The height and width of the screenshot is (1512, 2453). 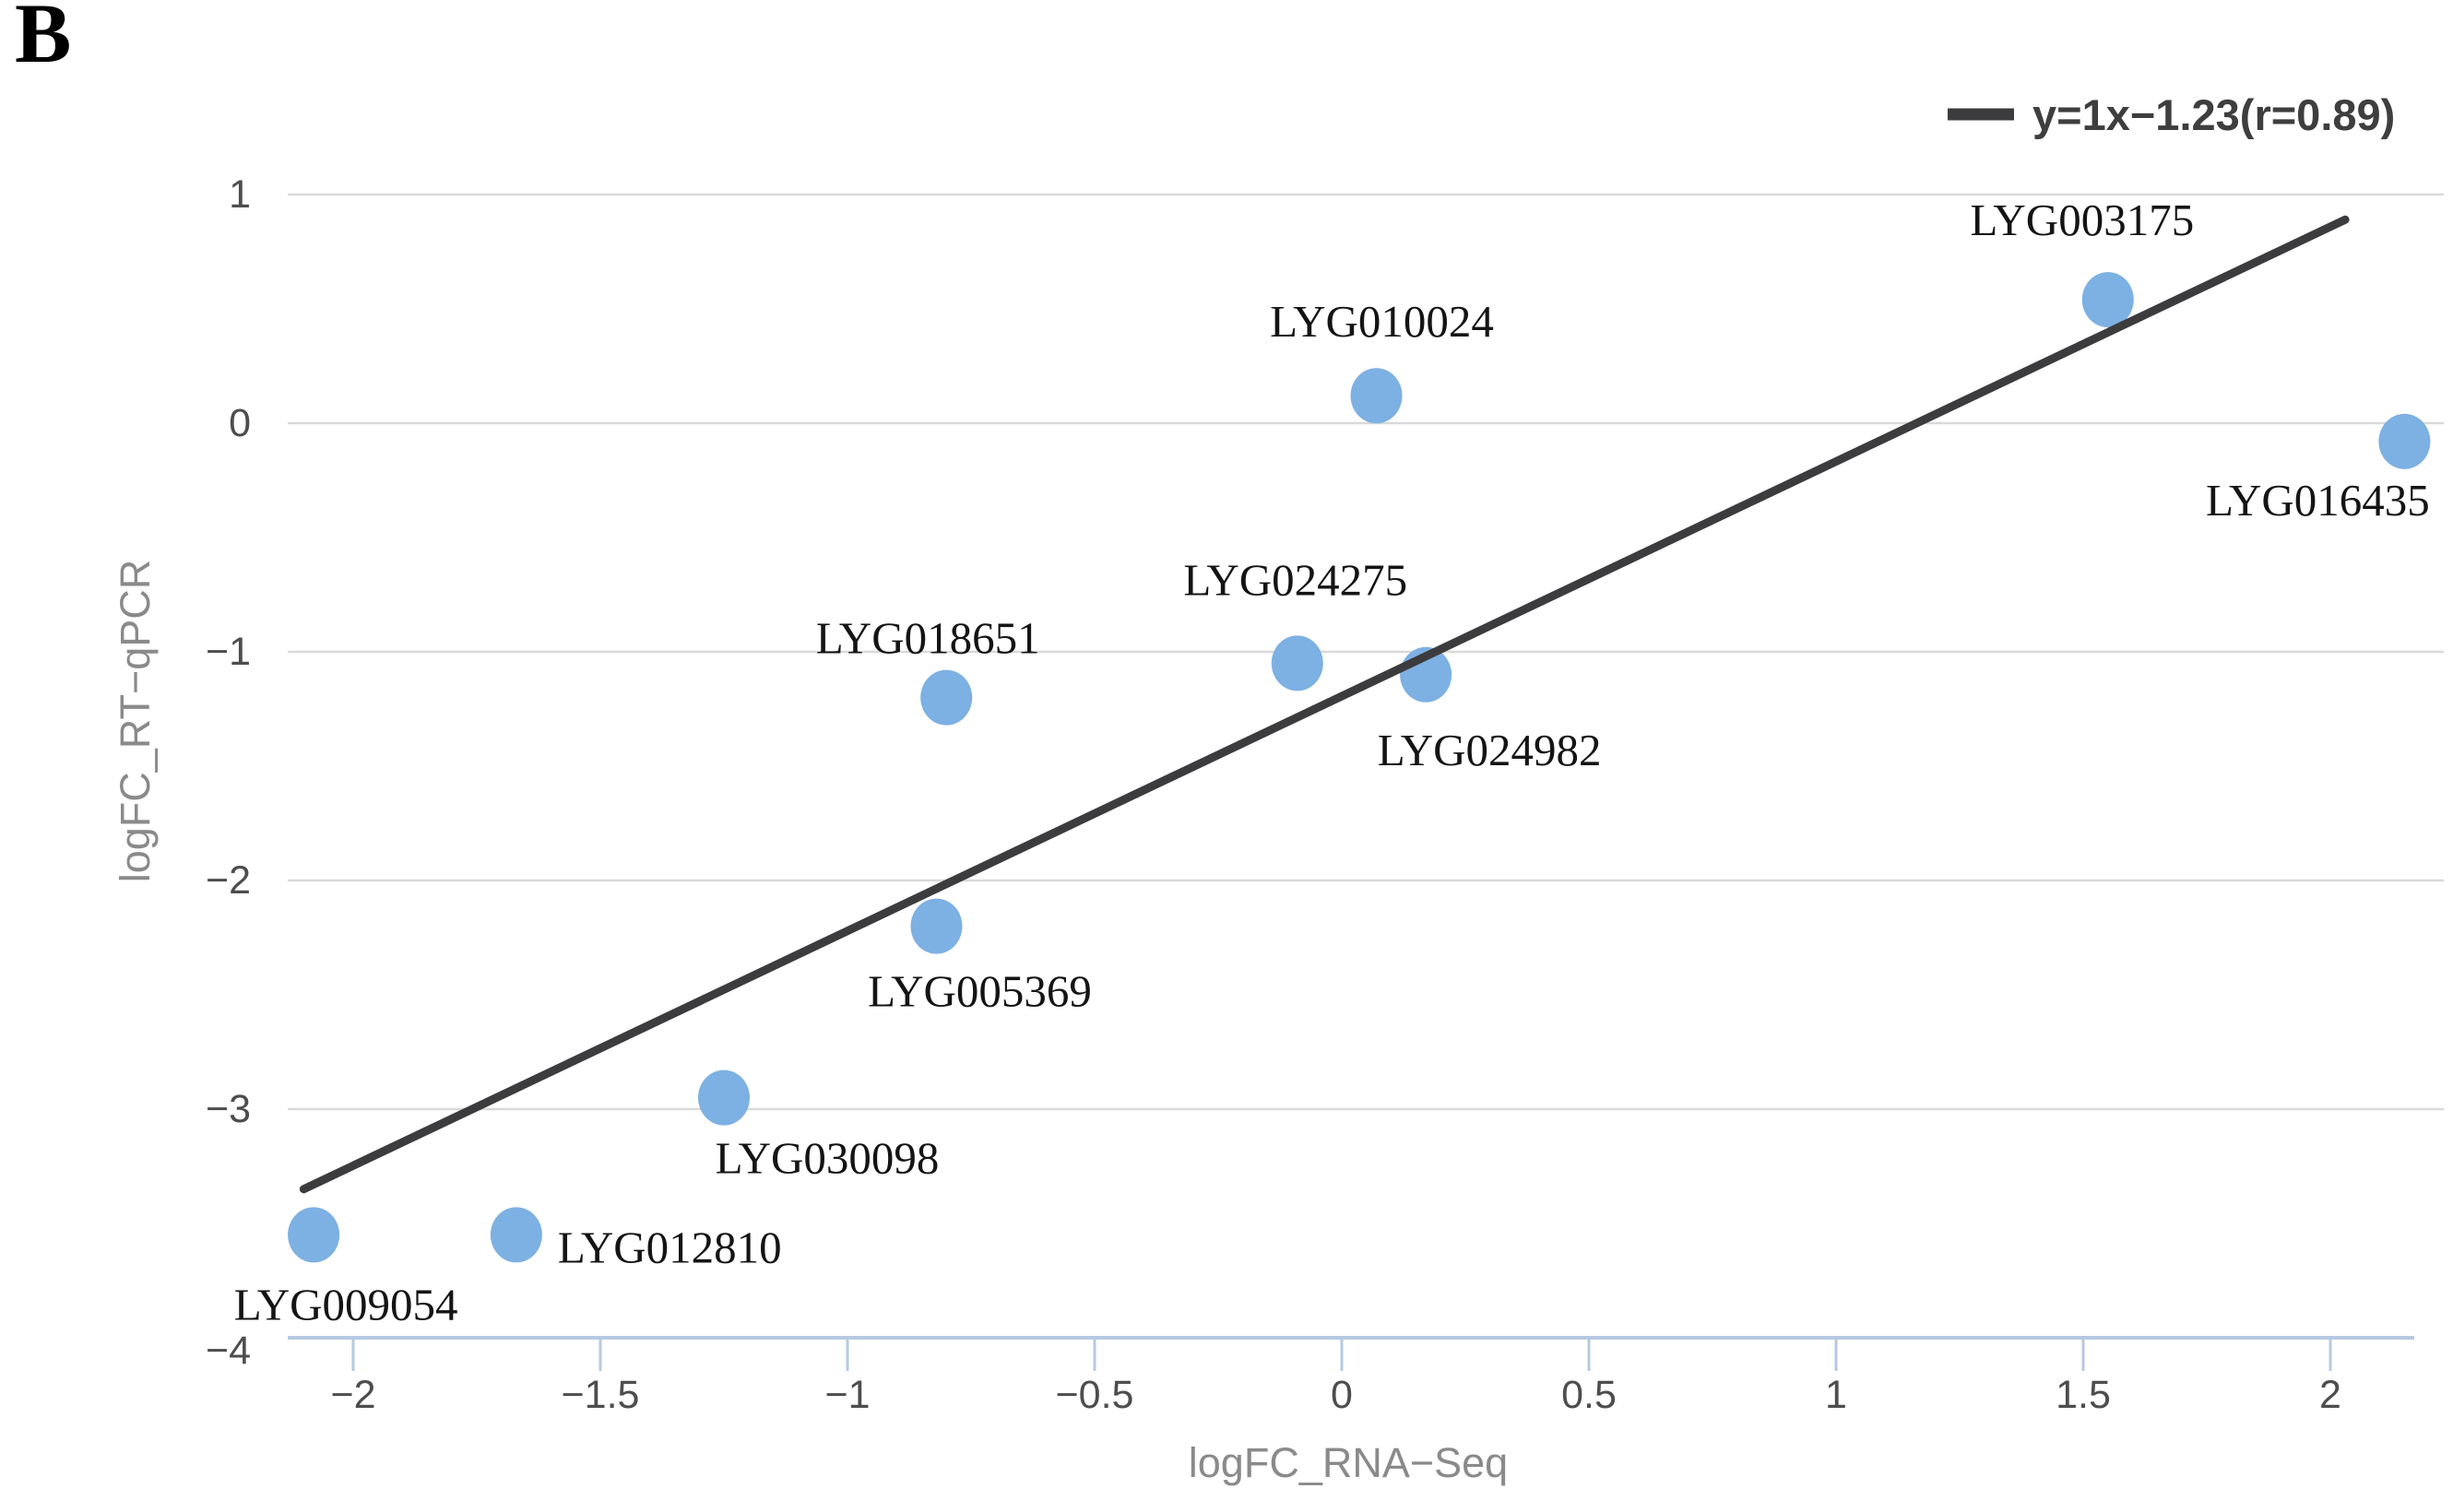 What do you see at coordinates (1382, 322) in the screenshot?
I see `data-point-label: LYG010024` at bounding box center [1382, 322].